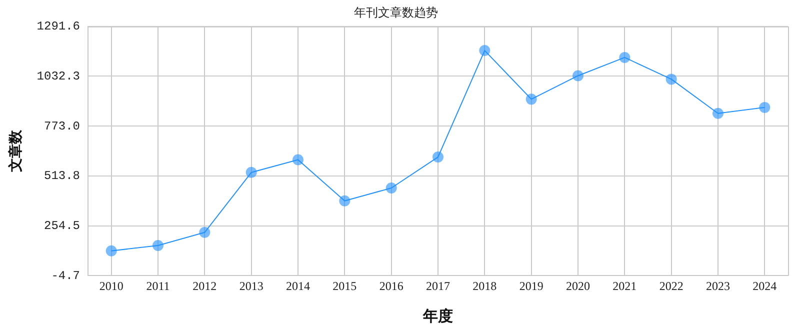 The height and width of the screenshot is (330, 806). What do you see at coordinates (15, 151) in the screenshot?
I see `y-axis-title: 文章数` at bounding box center [15, 151].